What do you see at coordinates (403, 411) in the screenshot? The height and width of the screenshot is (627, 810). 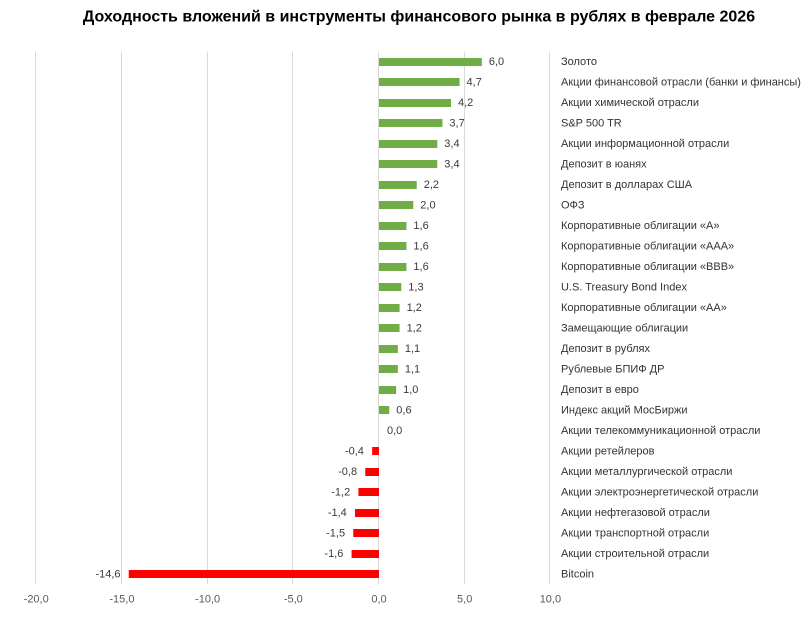 I see `svg-text: 0,6` at bounding box center [403, 411].